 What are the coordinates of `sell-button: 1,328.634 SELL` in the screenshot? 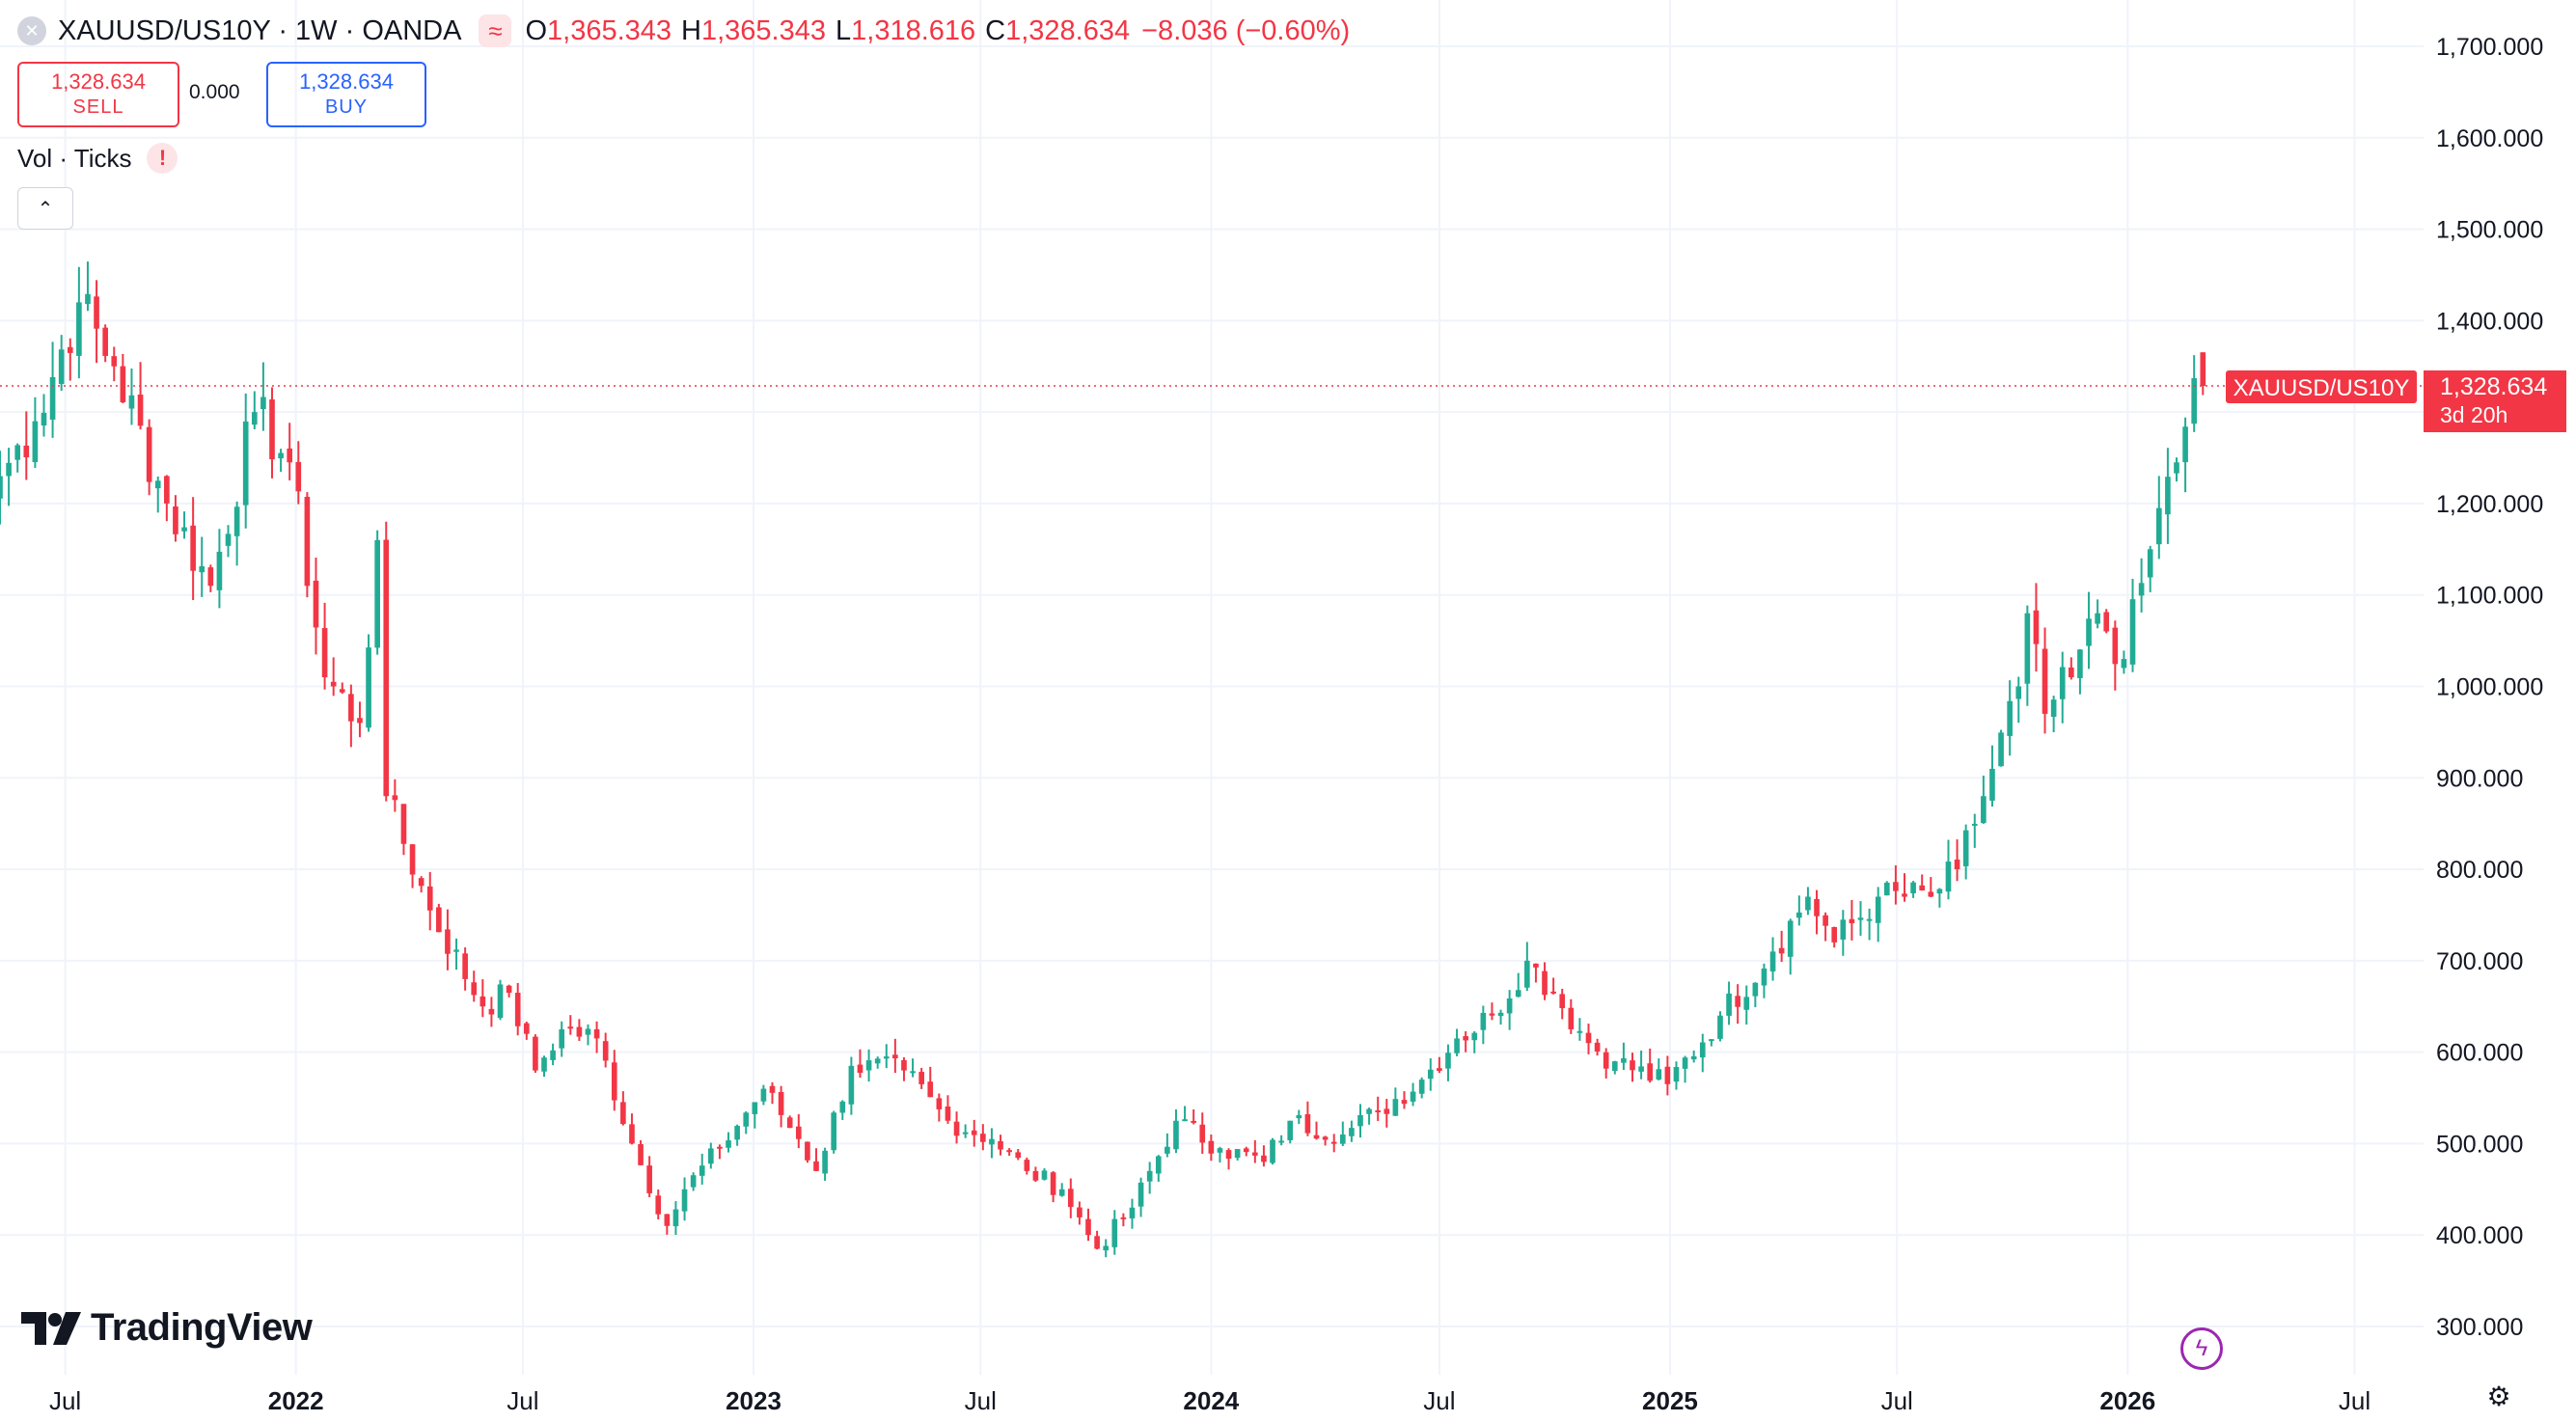 It's located at (98, 94).